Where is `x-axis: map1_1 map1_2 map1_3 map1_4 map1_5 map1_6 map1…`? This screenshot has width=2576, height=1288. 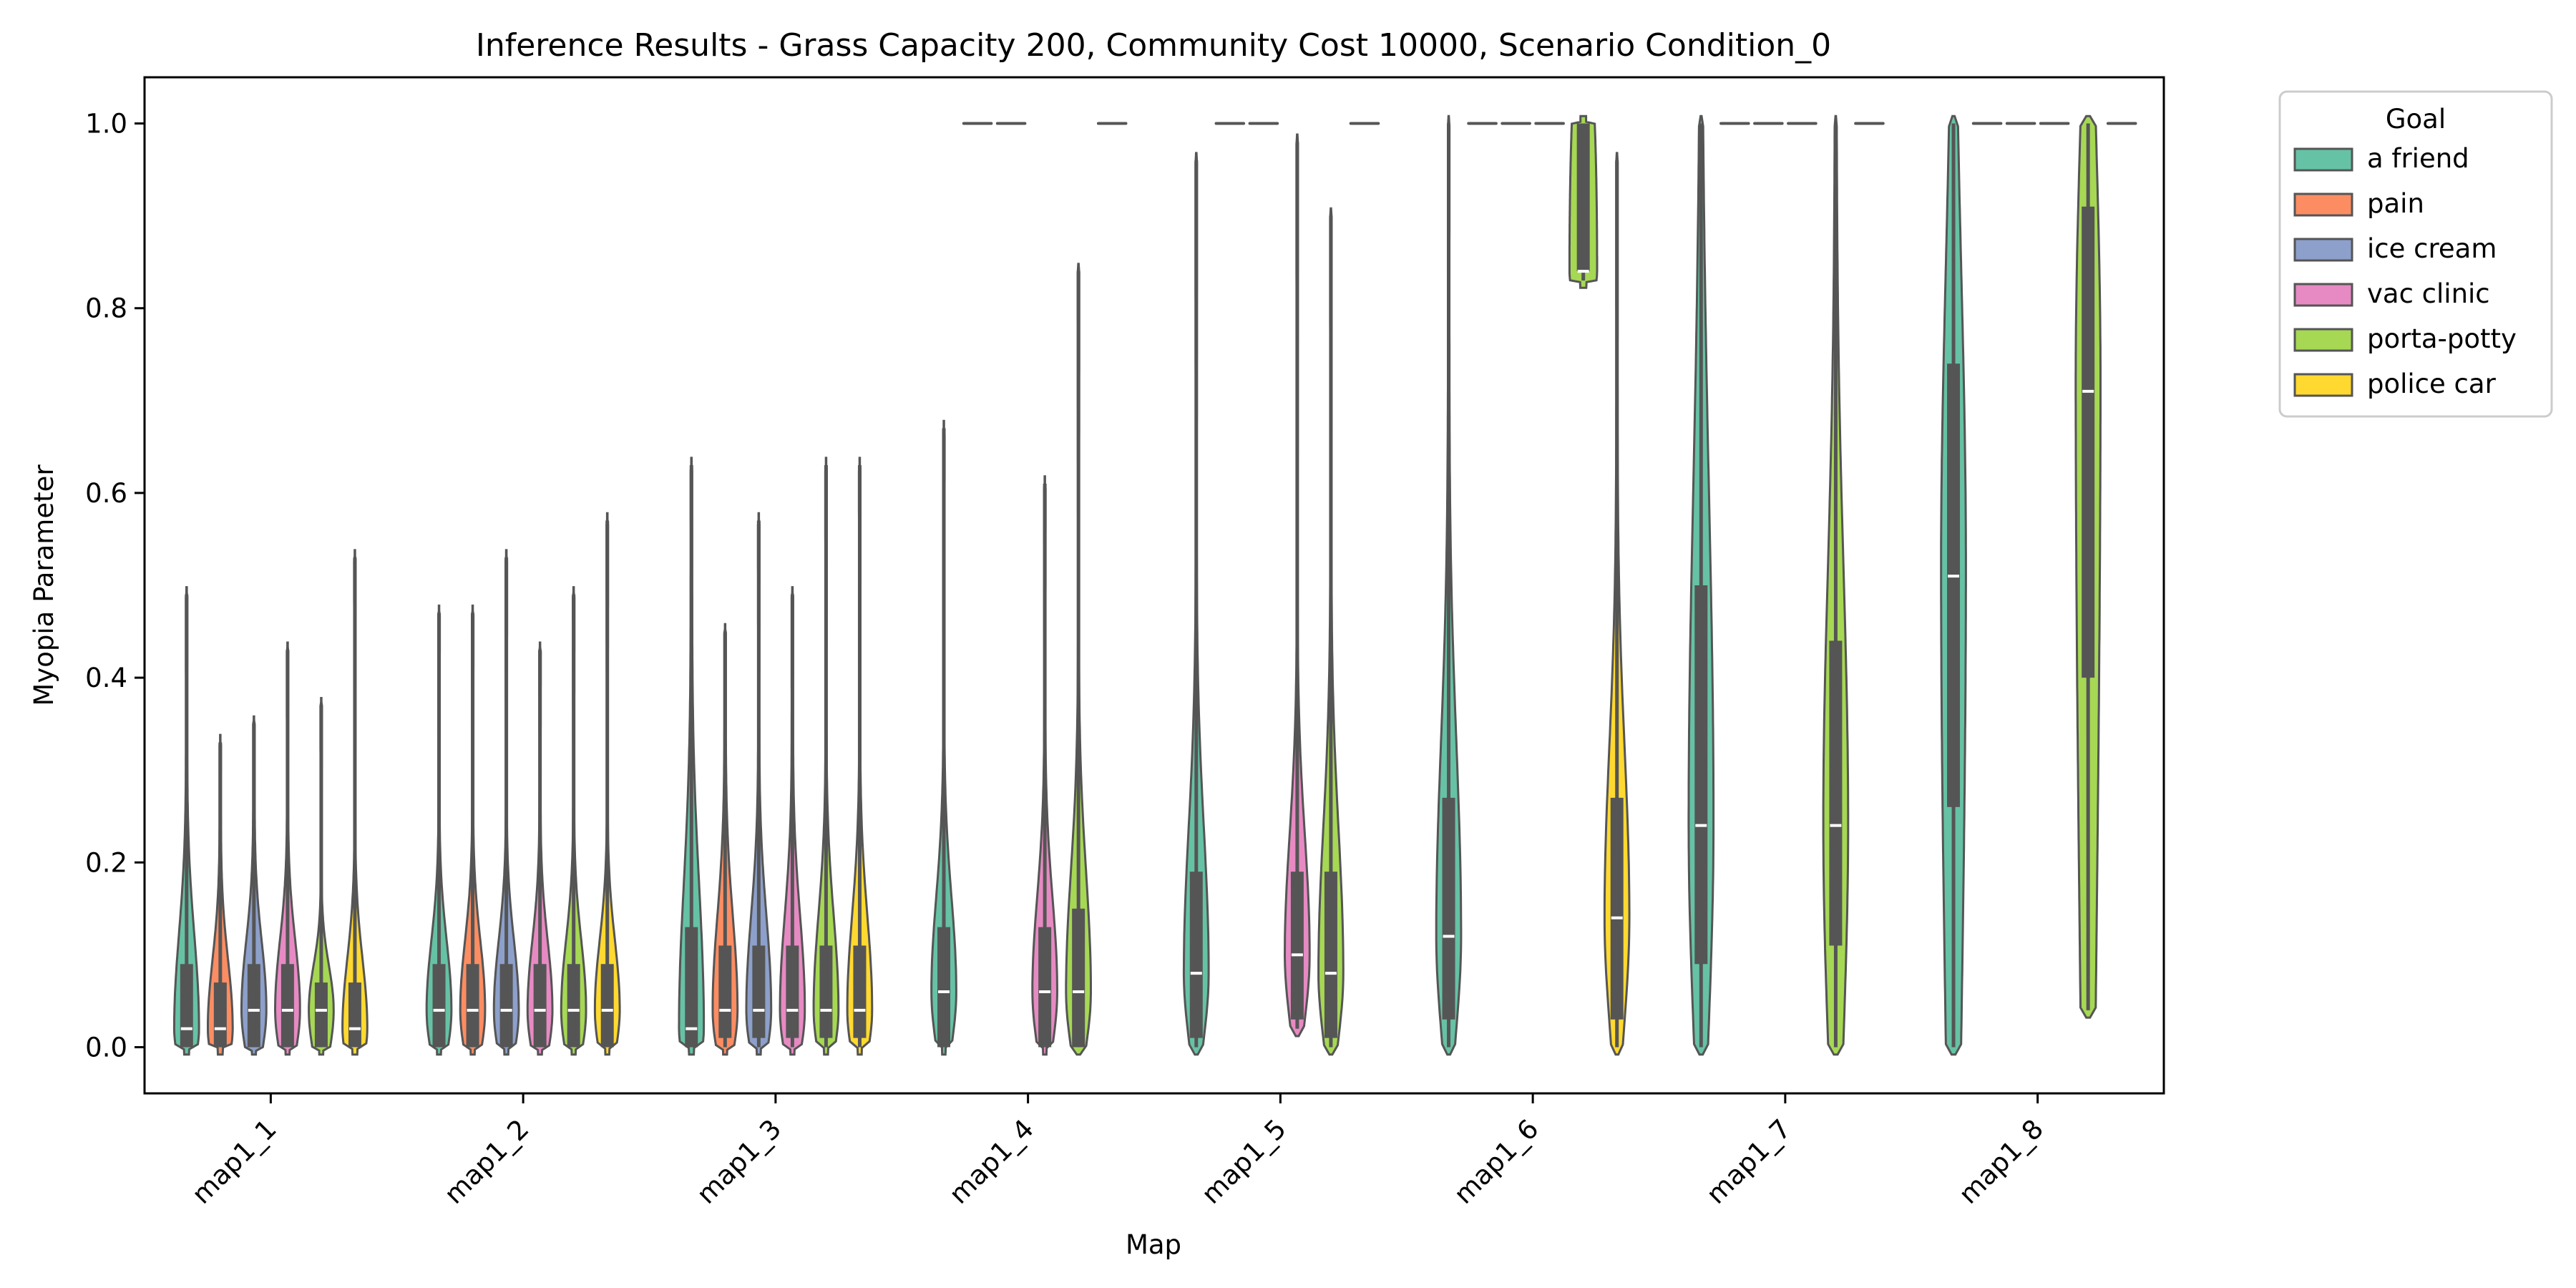
x-axis: map1_1 map1_2 map1_3 map1_4 map1_5 map1_6 map1… is located at coordinates (1117, 1151).